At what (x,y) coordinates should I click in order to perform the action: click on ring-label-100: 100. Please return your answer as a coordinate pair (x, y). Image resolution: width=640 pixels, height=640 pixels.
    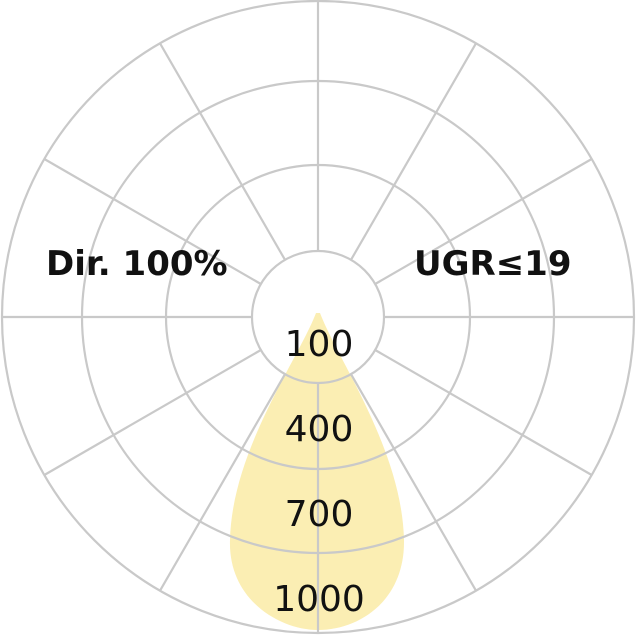
    Looking at the image, I should click on (319, 344).